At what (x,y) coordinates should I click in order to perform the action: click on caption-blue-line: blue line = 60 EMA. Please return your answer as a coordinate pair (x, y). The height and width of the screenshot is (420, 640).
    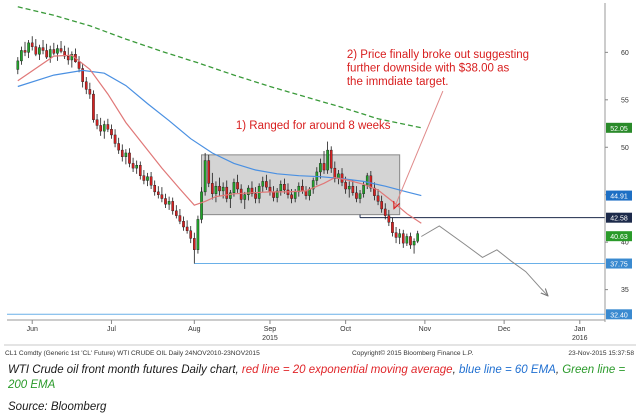
    Looking at the image, I should click on (507, 370).